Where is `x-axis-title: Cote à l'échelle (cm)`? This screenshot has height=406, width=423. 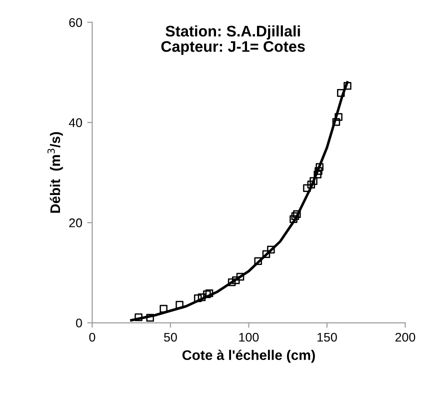 x-axis-title: Cote à l'échelle (cm) is located at coordinates (248, 356).